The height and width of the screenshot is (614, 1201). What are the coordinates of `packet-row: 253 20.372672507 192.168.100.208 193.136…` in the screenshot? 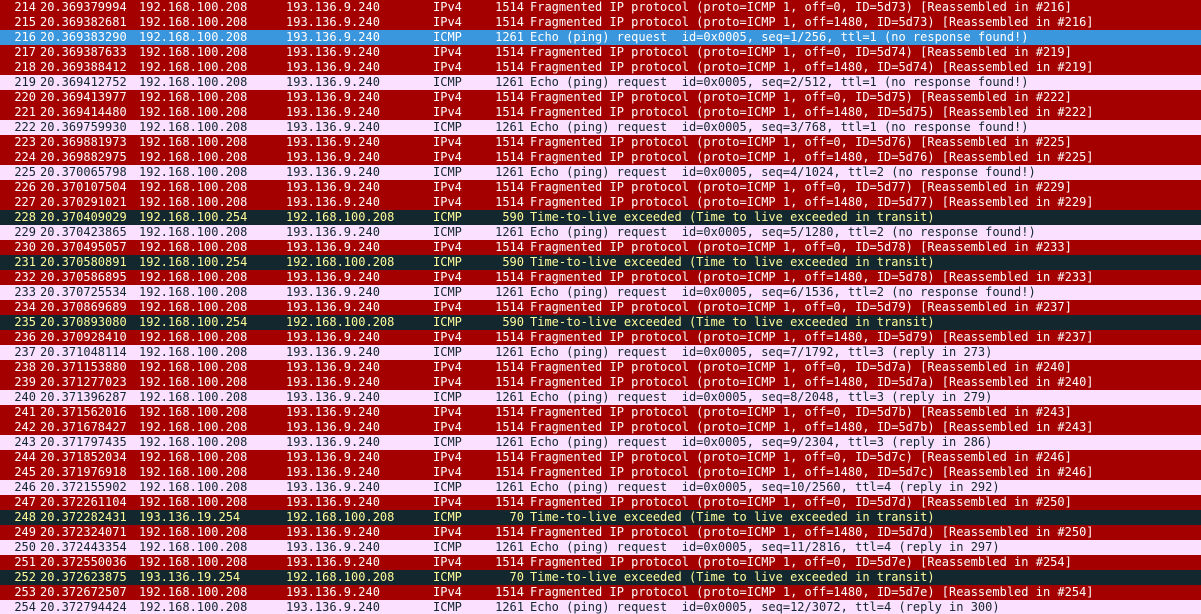 It's located at (600, 592).